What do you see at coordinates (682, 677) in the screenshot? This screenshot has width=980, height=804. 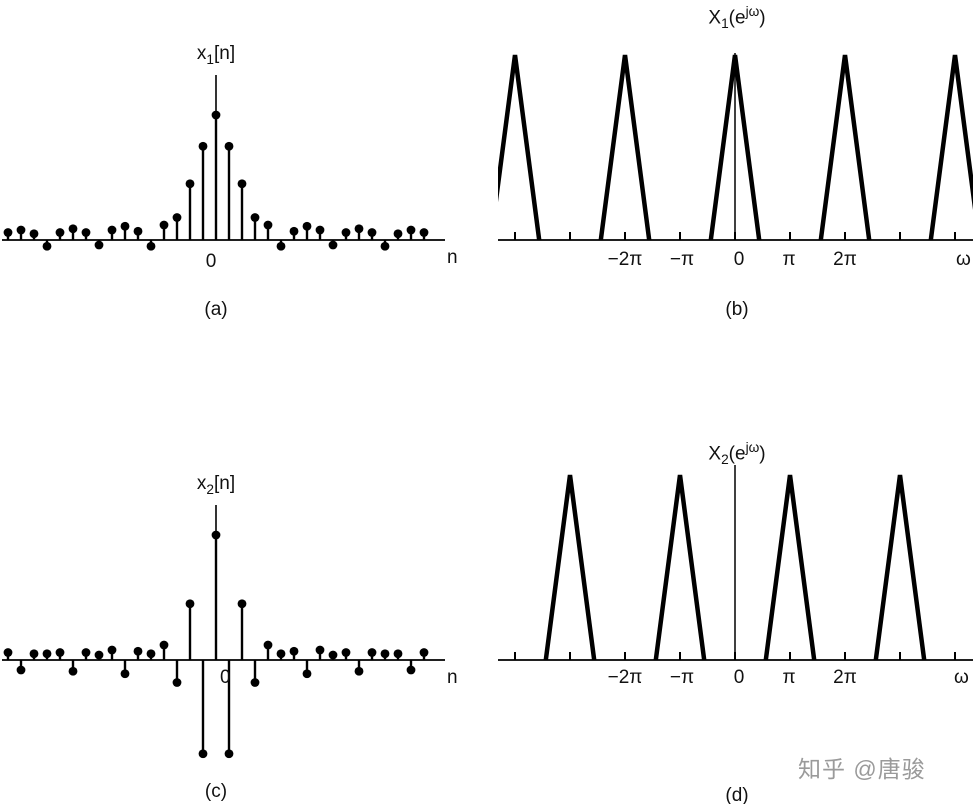 I see `chart-d-tick-label-minus-pi: −π` at bounding box center [682, 677].